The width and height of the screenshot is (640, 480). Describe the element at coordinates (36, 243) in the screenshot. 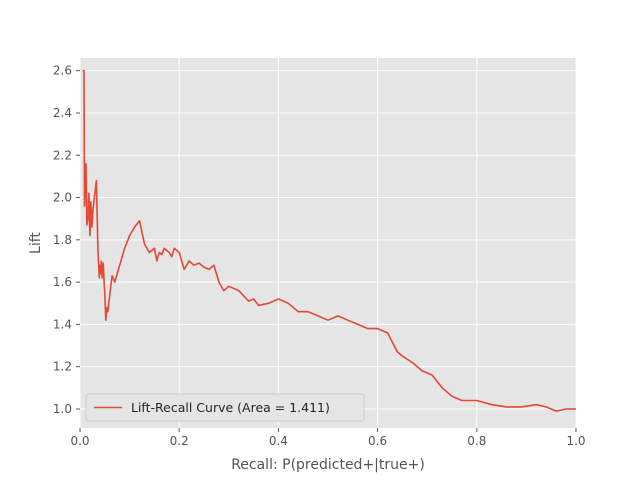

I see `y-axis-label: Lift` at that location.